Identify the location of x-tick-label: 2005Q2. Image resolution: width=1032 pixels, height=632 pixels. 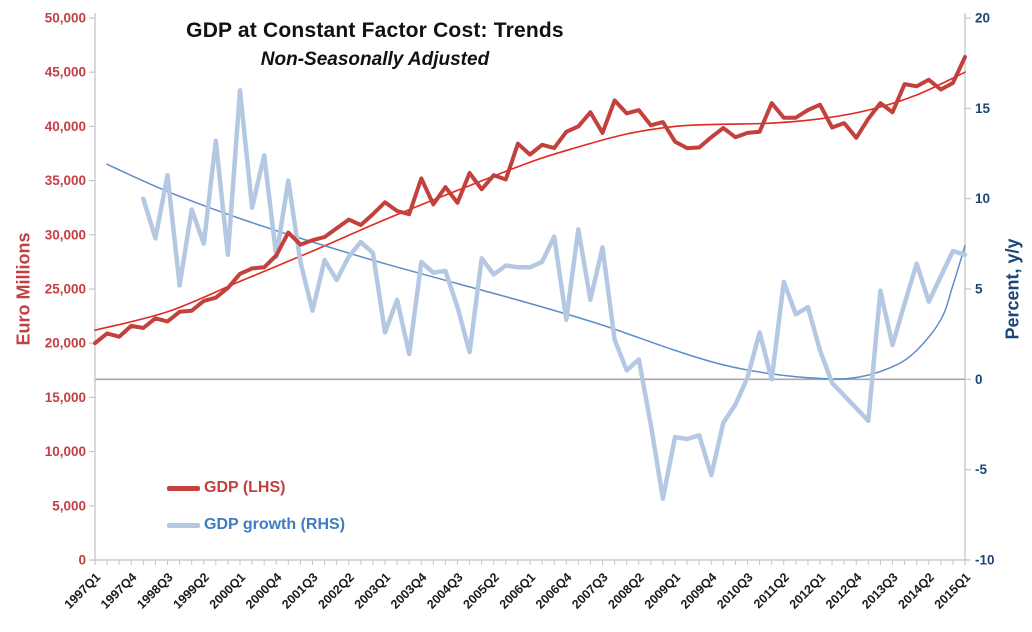
(481, 590).